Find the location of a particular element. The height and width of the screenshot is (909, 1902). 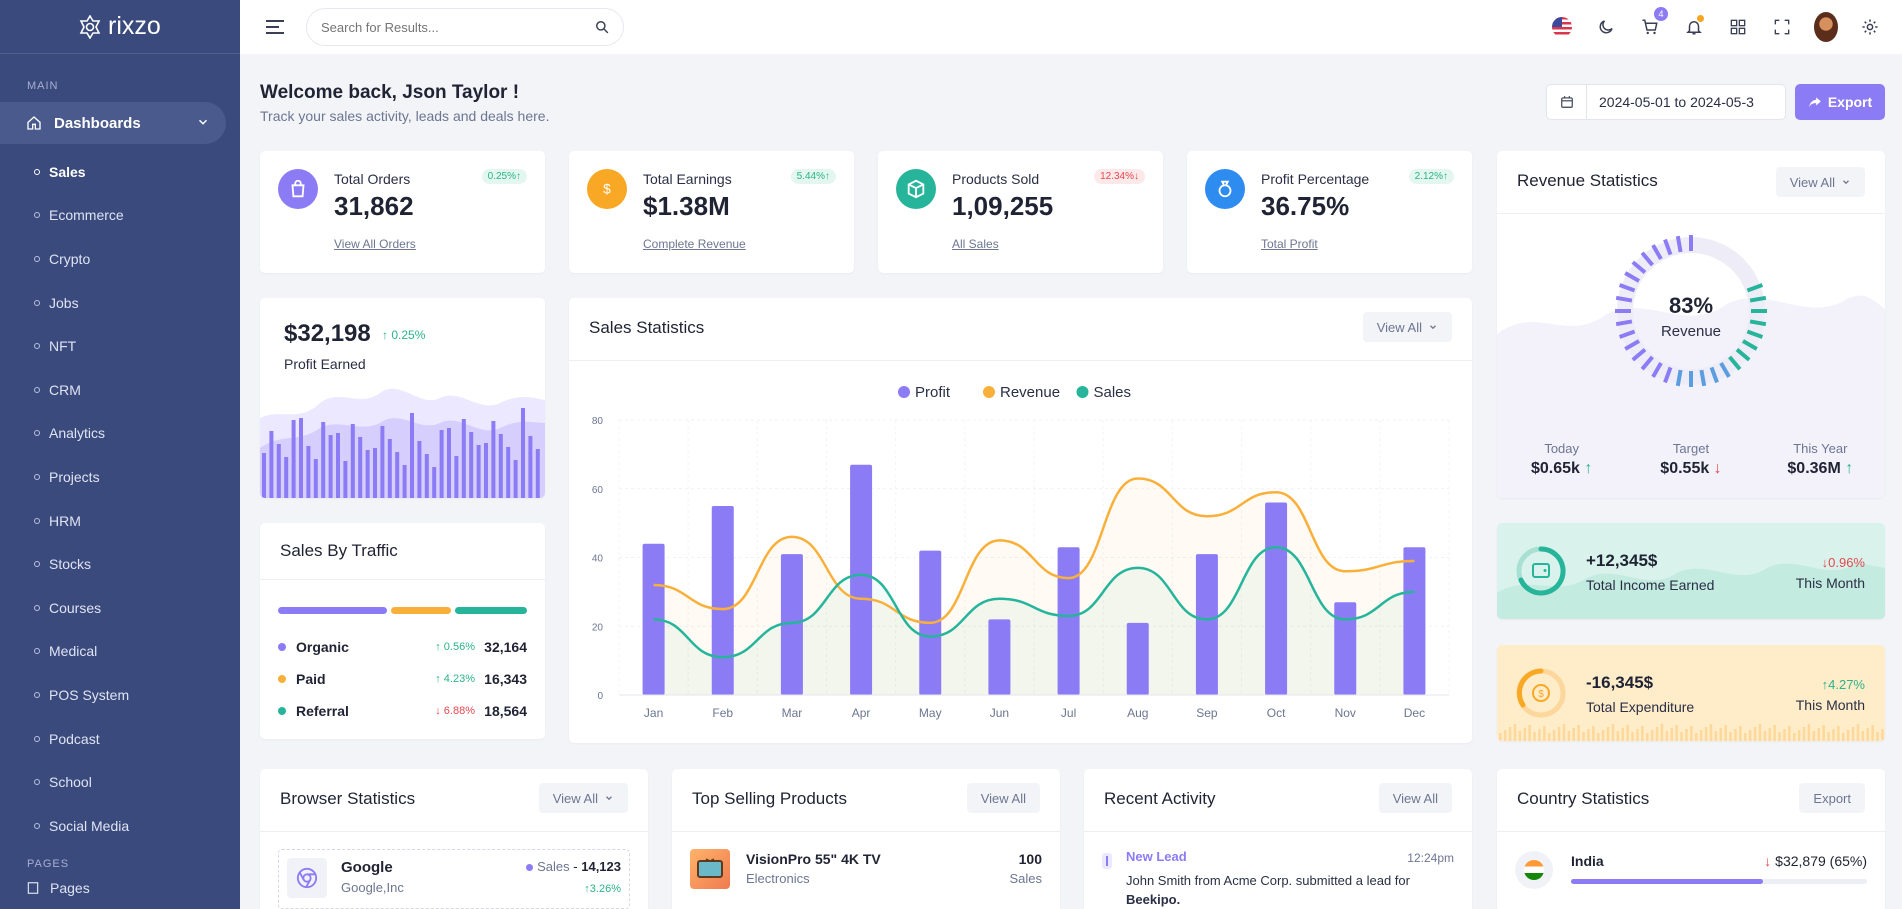

activity-view-all-button: View All is located at coordinates (1415, 798).